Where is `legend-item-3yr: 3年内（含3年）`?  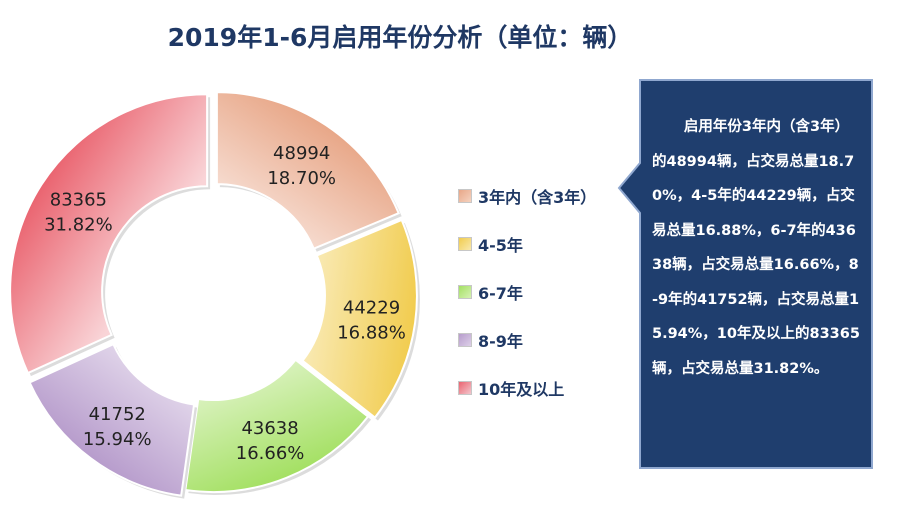 legend-item-3yr: 3年内（含3年） is located at coordinates (527, 196).